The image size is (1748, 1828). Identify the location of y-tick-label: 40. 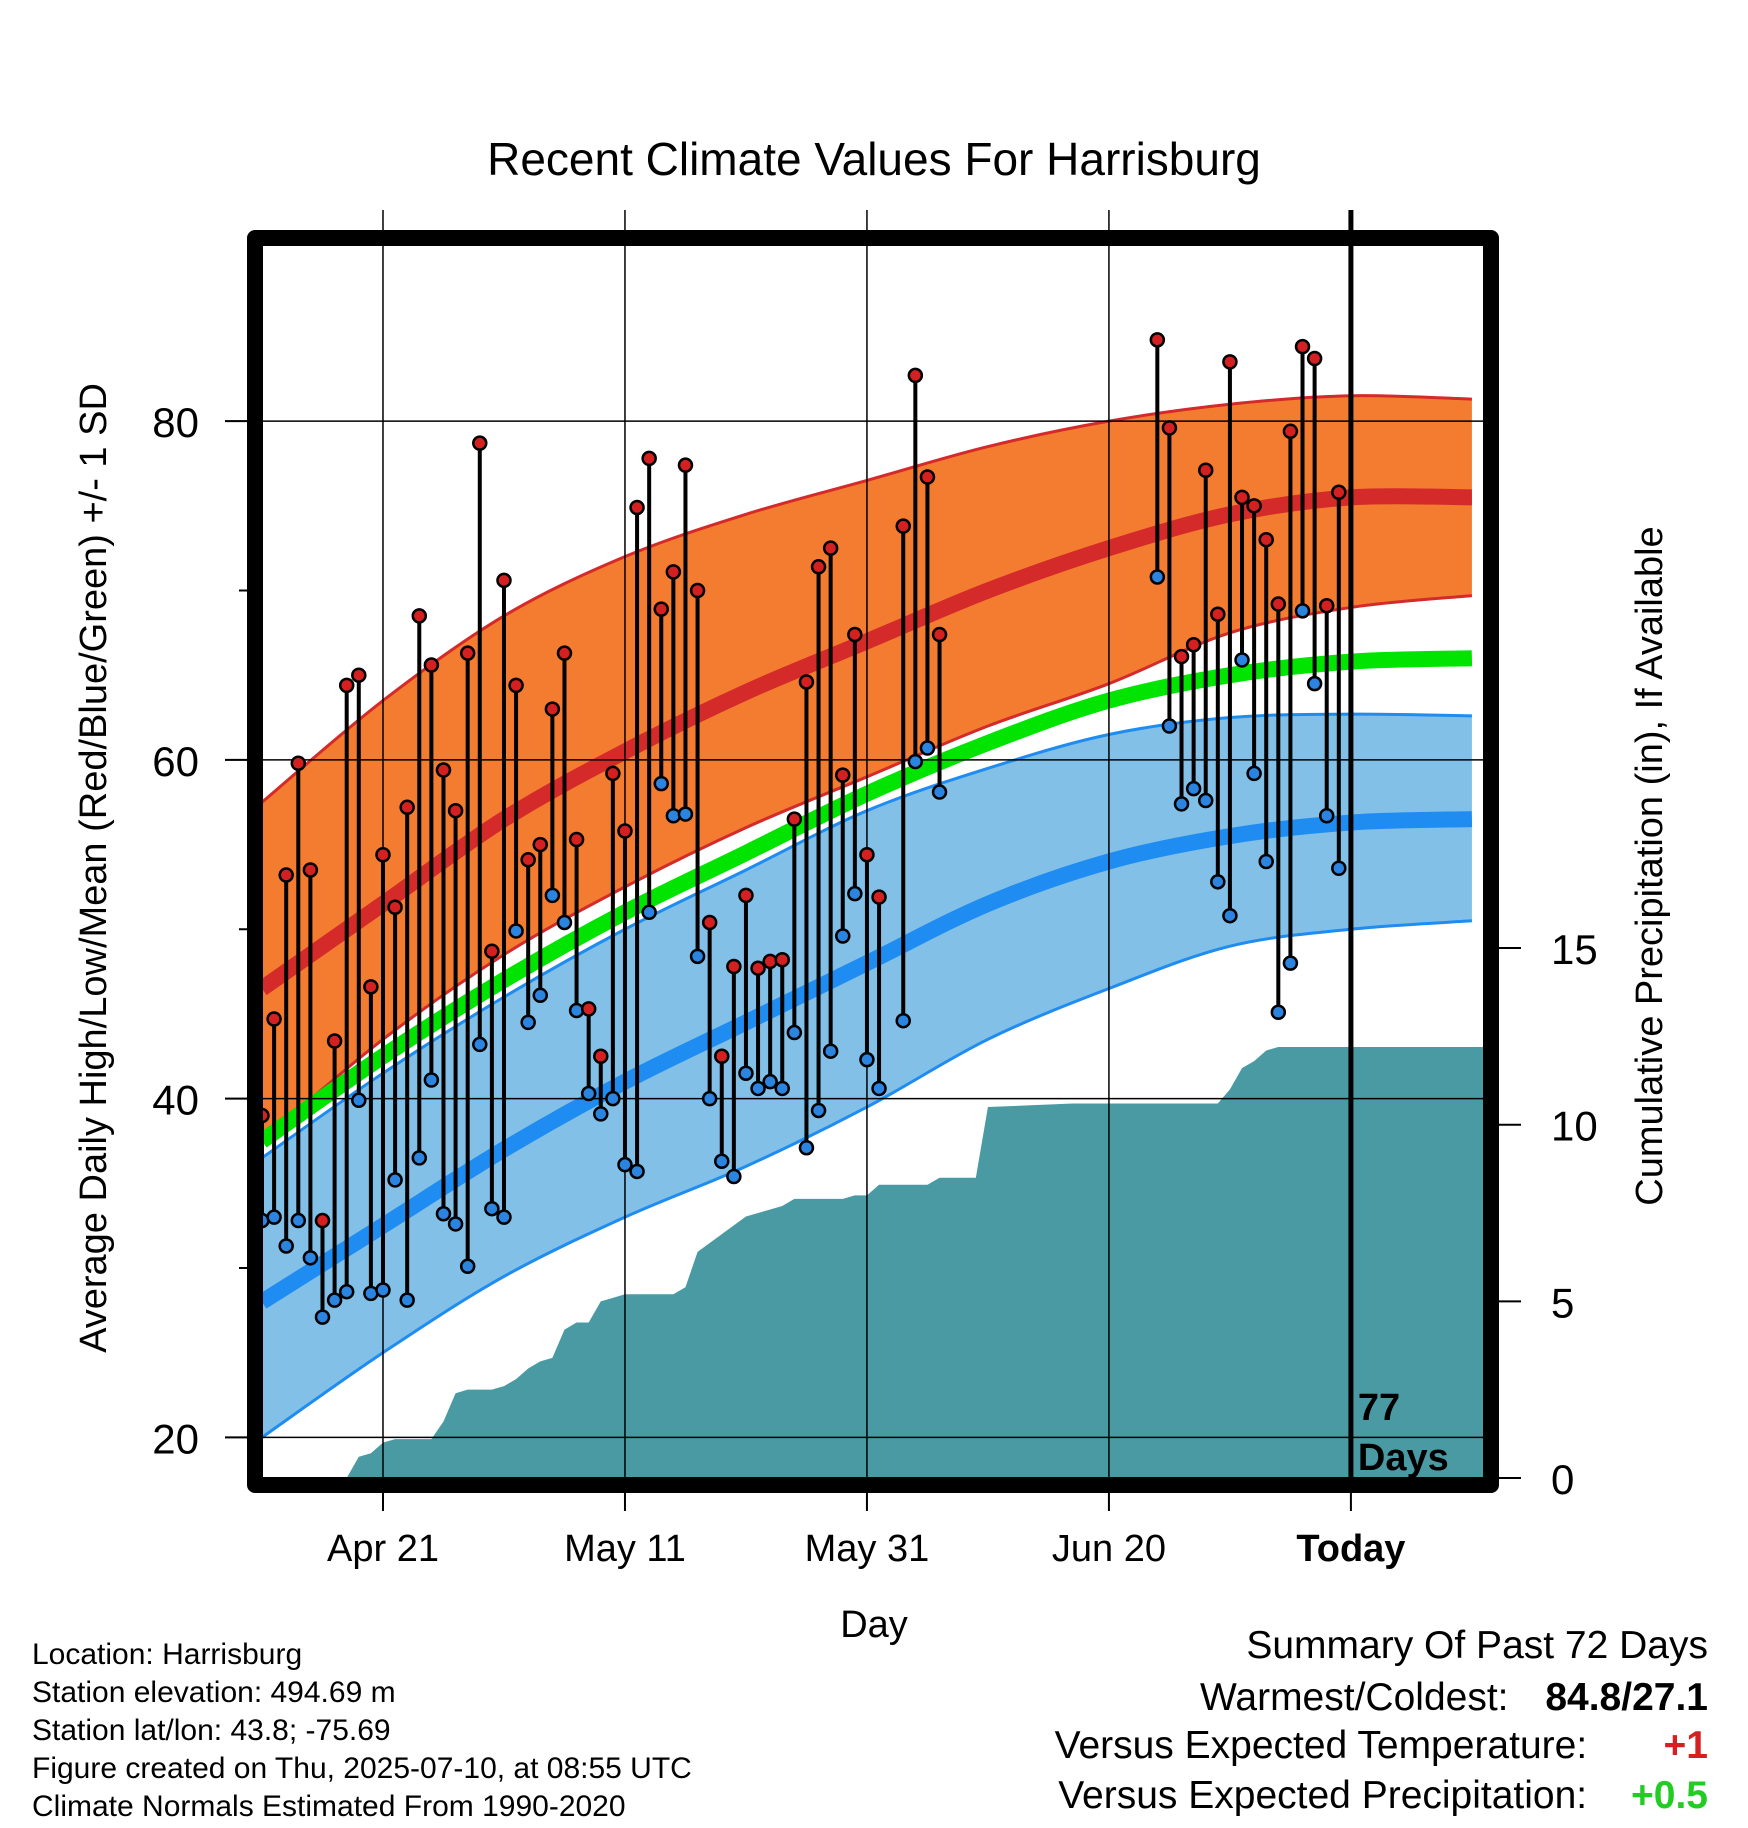
(175, 1100).